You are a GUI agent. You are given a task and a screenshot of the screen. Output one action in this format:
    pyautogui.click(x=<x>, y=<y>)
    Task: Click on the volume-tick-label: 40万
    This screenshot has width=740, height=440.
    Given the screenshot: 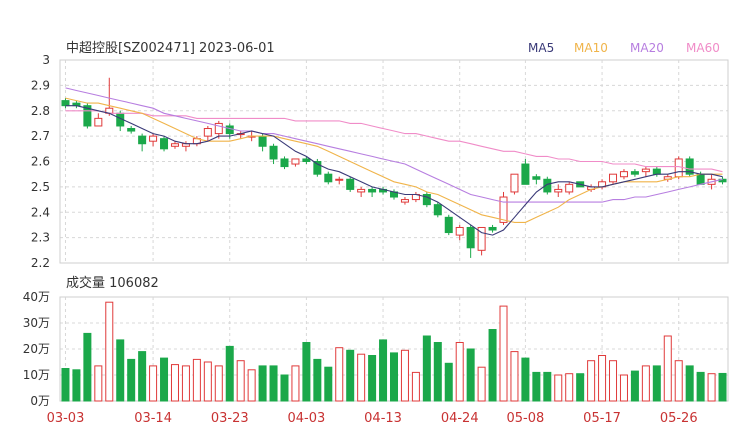 What is the action you would take?
    pyautogui.click(x=36, y=297)
    